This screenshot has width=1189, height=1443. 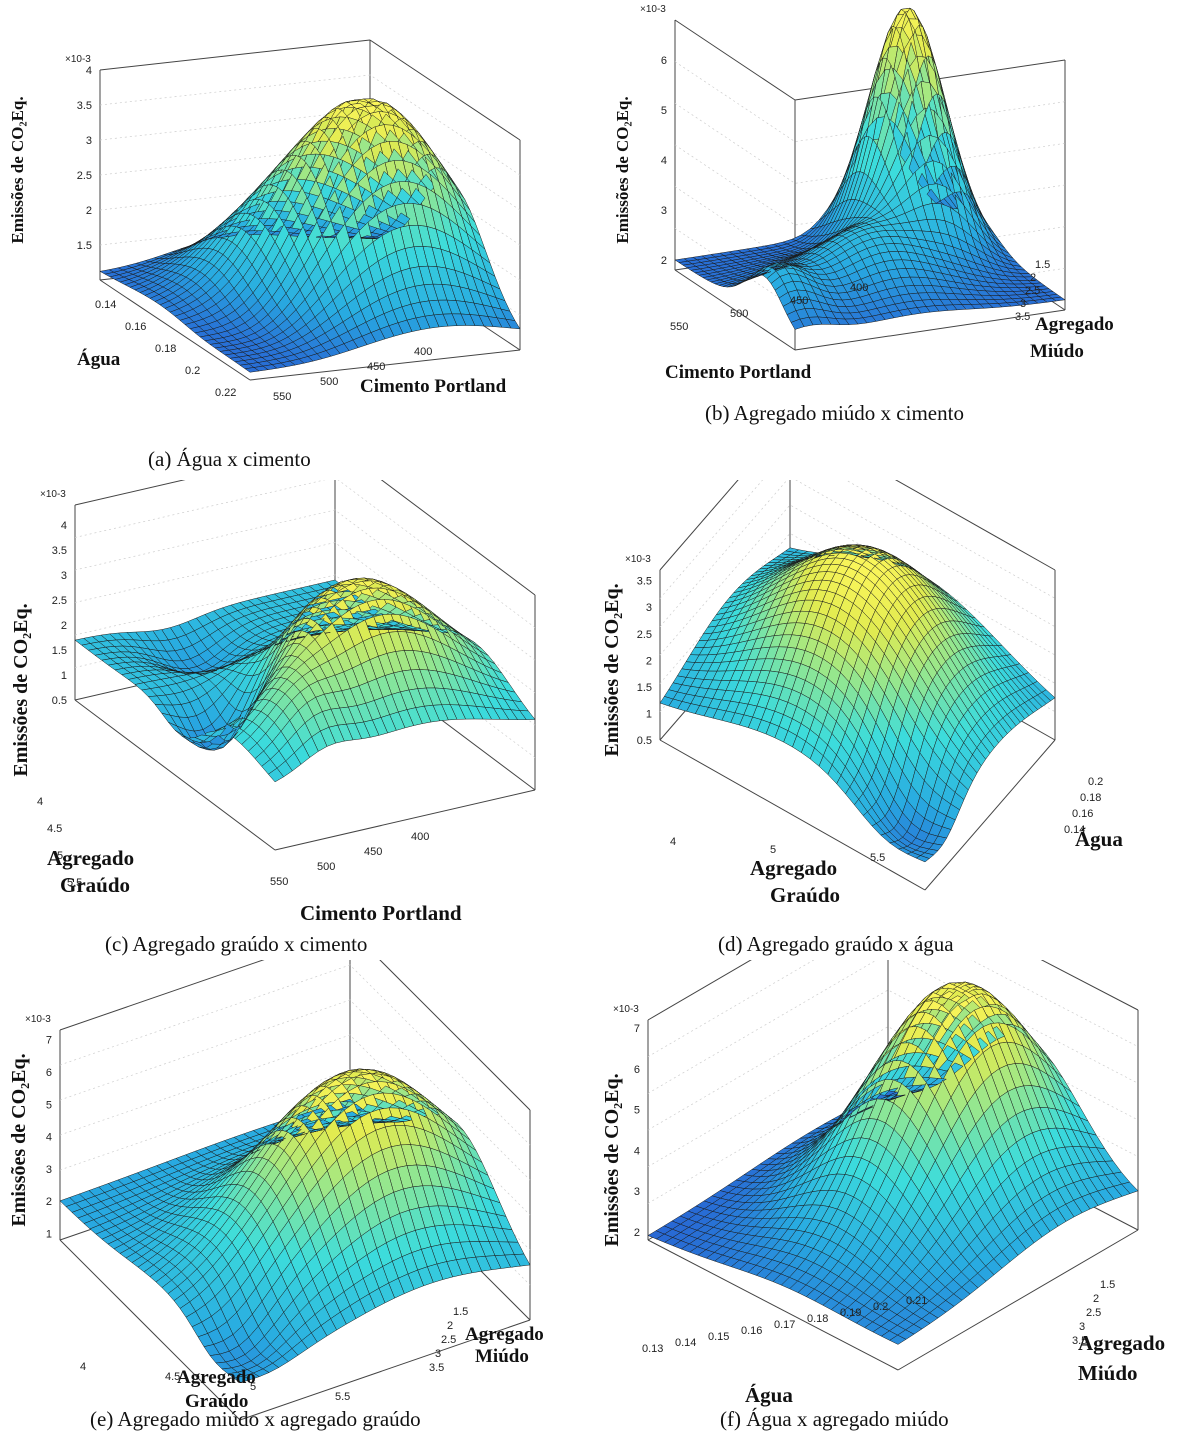 I want to click on x-axis-label: Água, so click(x=99, y=359).